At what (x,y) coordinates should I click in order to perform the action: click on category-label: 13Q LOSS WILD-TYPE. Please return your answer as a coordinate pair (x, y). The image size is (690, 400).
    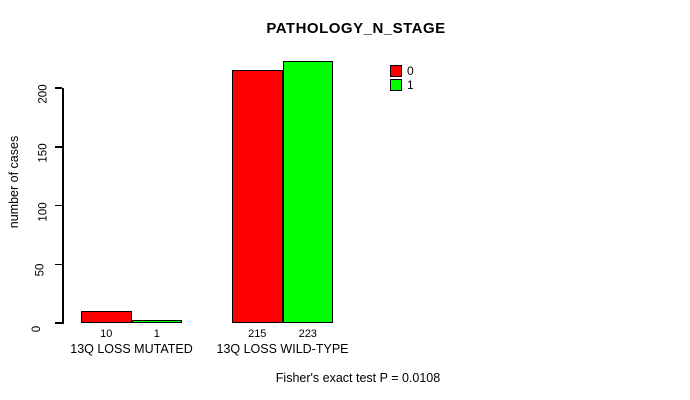
    Looking at the image, I should click on (282, 349).